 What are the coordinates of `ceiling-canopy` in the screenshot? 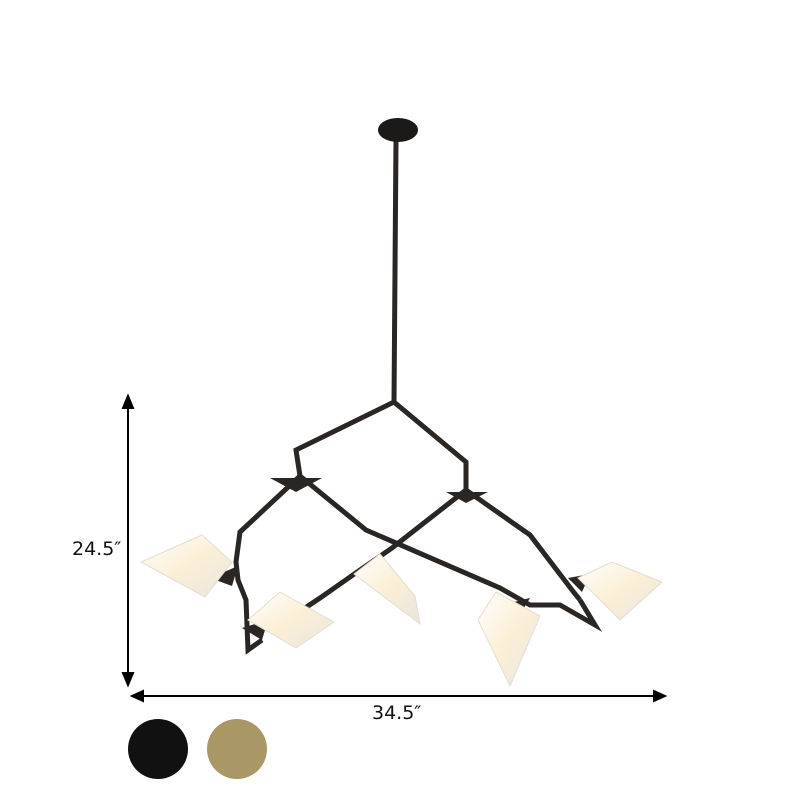 It's located at (398, 130).